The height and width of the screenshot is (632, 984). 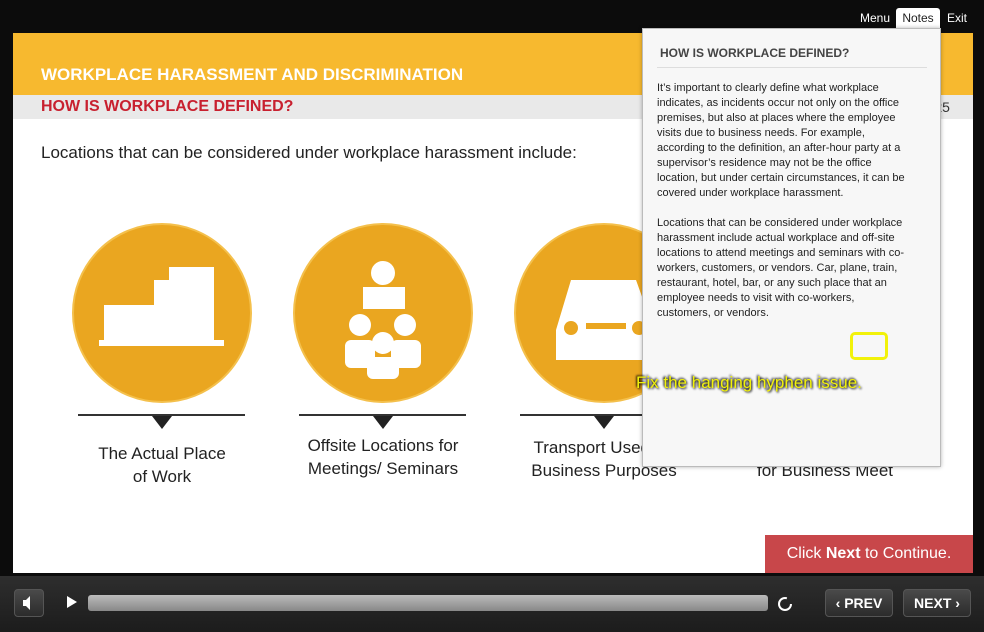 What do you see at coordinates (162, 465) in the screenshot?
I see `item-label: The Actual Place of Work` at bounding box center [162, 465].